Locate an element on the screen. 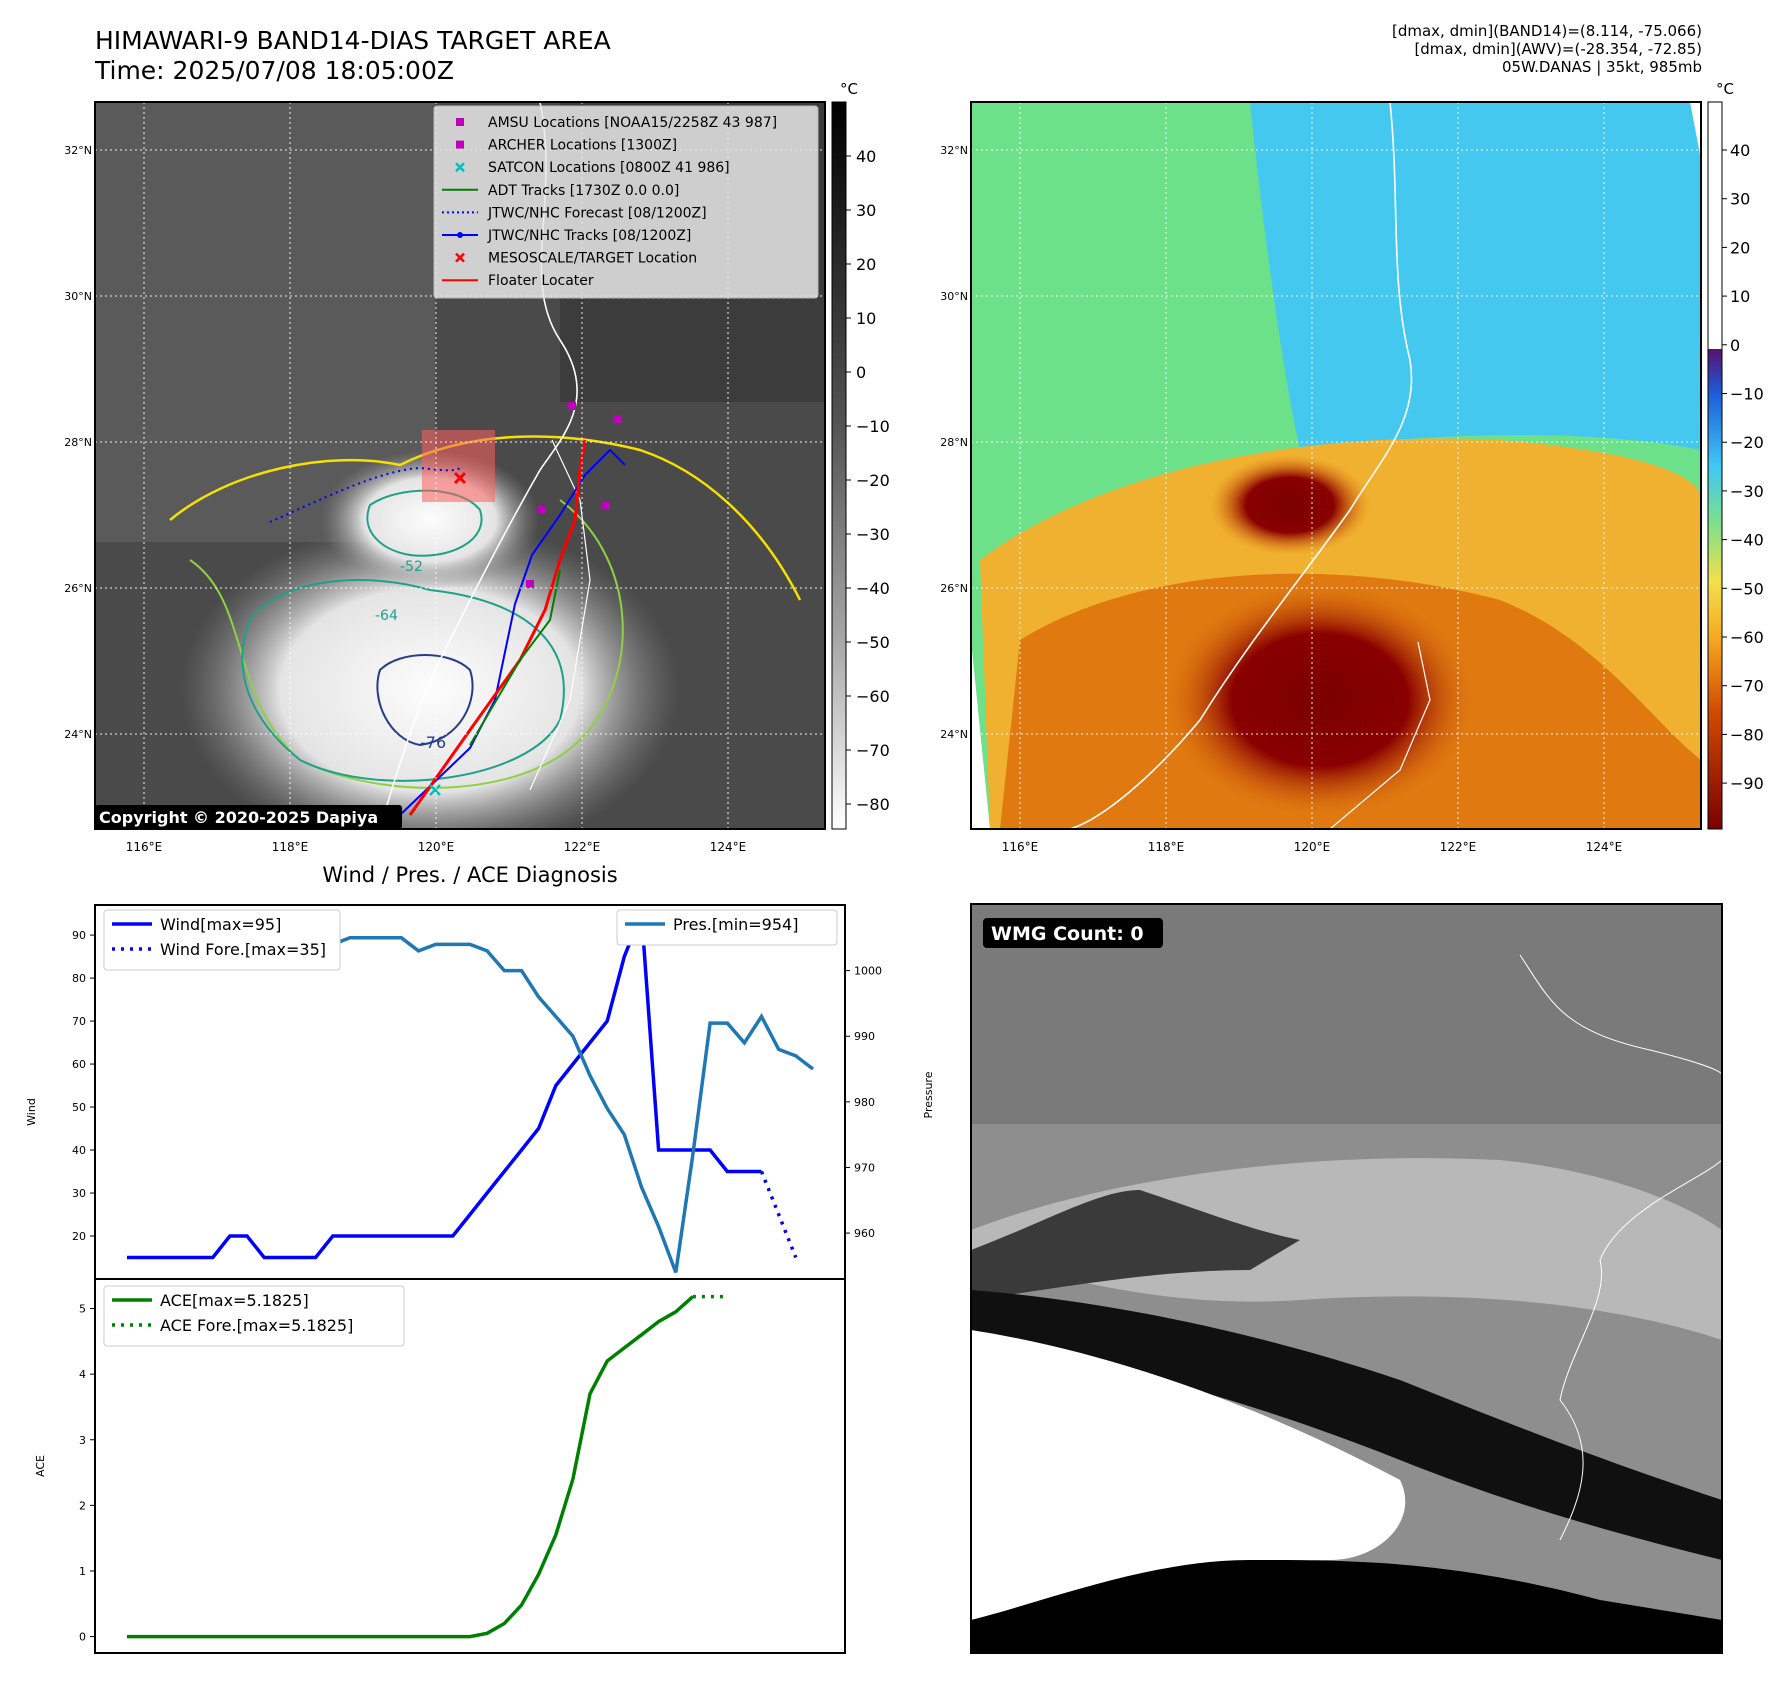 This screenshot has width=1788, height=1690. wv-lat-labels: 32°N 30°N 28°N 26°N 24°N is located at coordinates (954, 442).